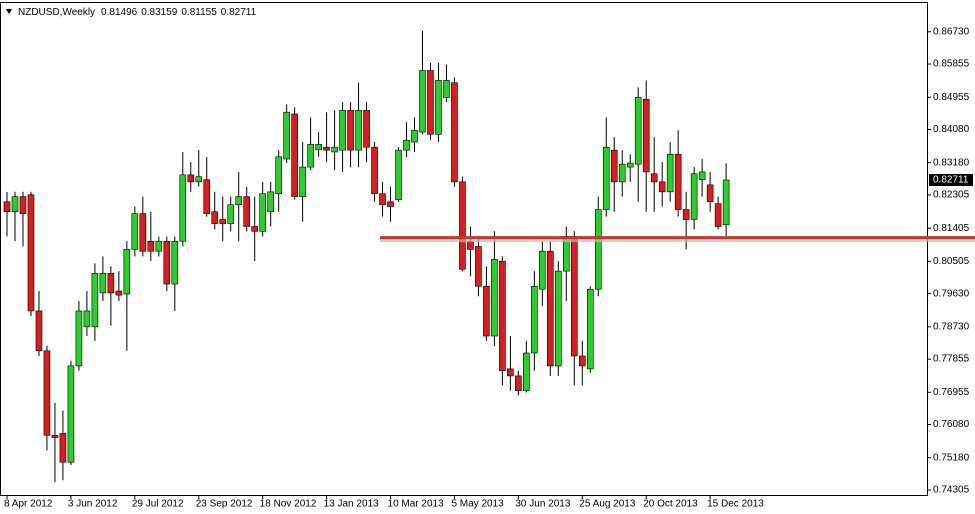 The height and width of the screenshot is (514, 975). What do you see at coordinates (951, 97) in the screenshot?
I see `y-tick-label: 0.84955` at bounding box center [951, 97].